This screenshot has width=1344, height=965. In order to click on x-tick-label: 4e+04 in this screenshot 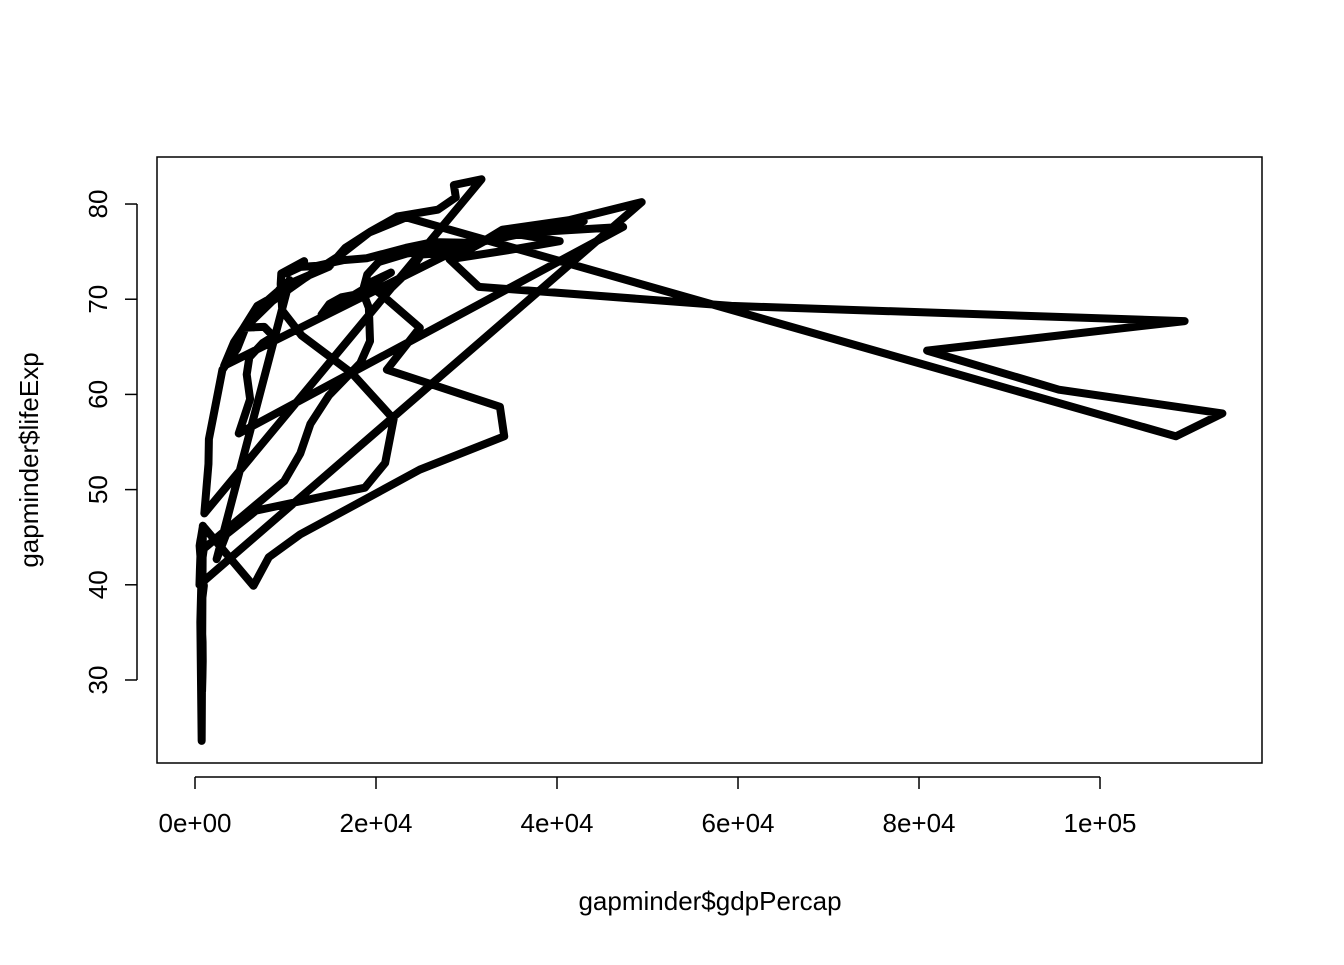, I will do `click(556, 823)`.